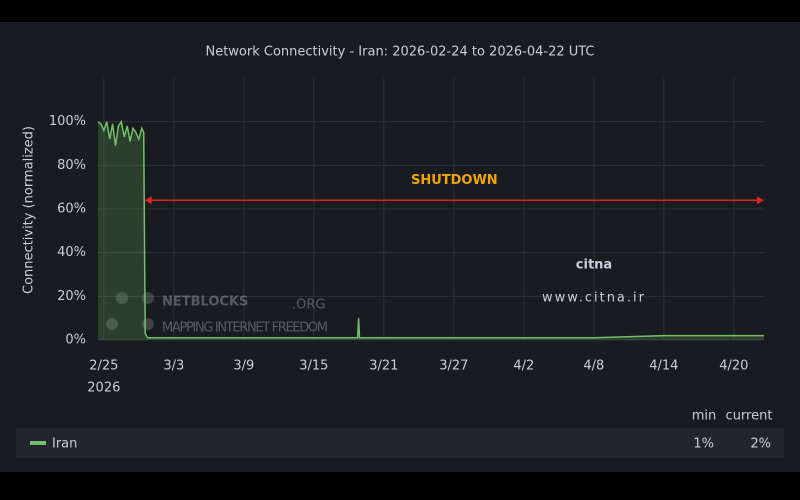 Image resolution: width=800 pixels, height=500 pixels. Describe the element at coordinates (400, 443) in the screenshot. I see `legend` at that location.